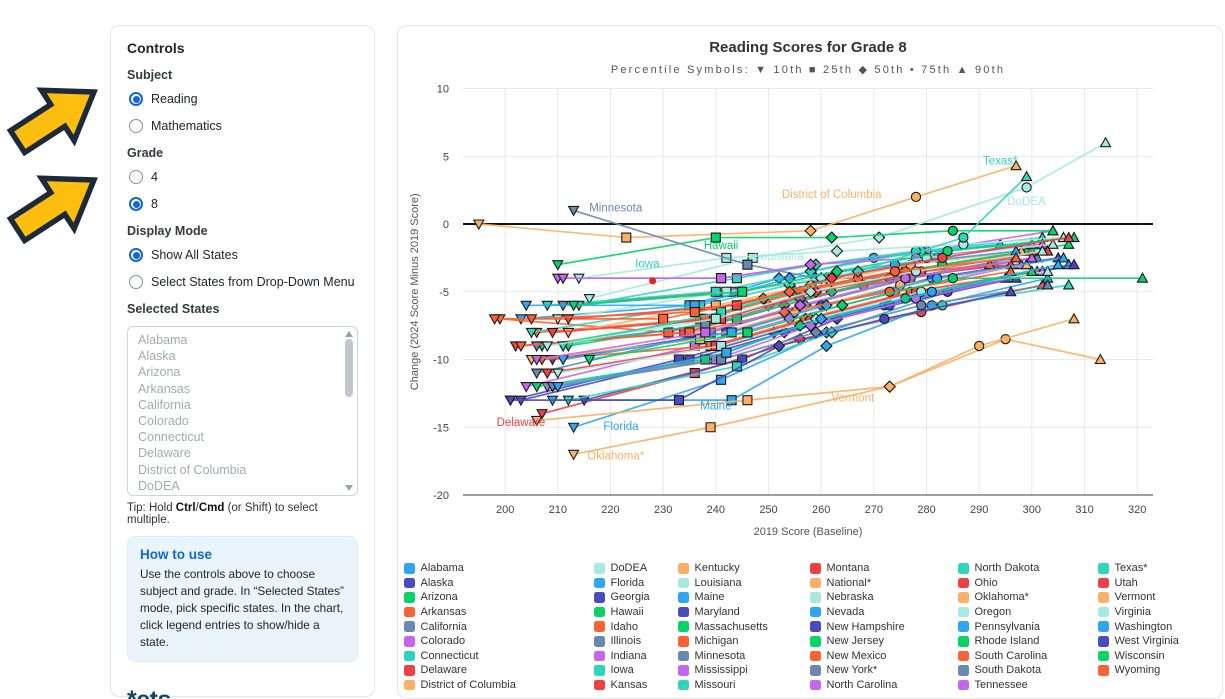 This screenshot has height=699, width=1225. I want to click on grade-radio-4: 4, so click(243, 177).